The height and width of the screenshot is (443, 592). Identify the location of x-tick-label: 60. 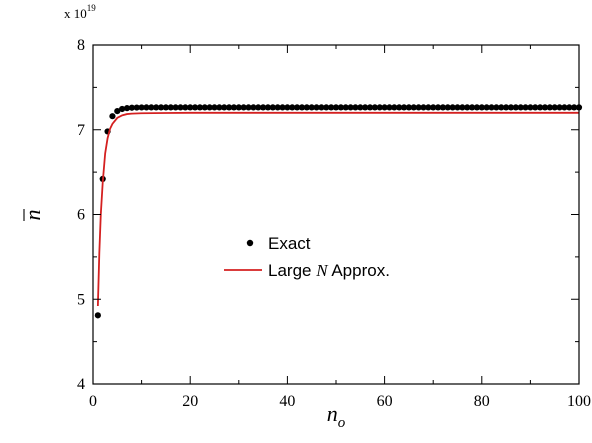
(385, 401).